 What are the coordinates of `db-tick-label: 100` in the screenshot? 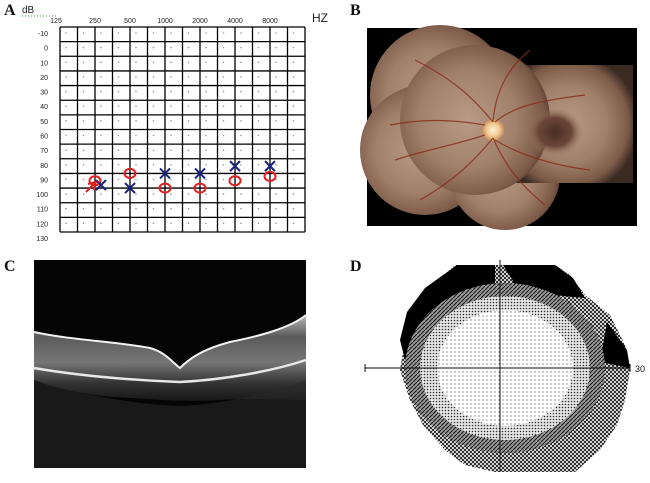 It's located at (42, 195).